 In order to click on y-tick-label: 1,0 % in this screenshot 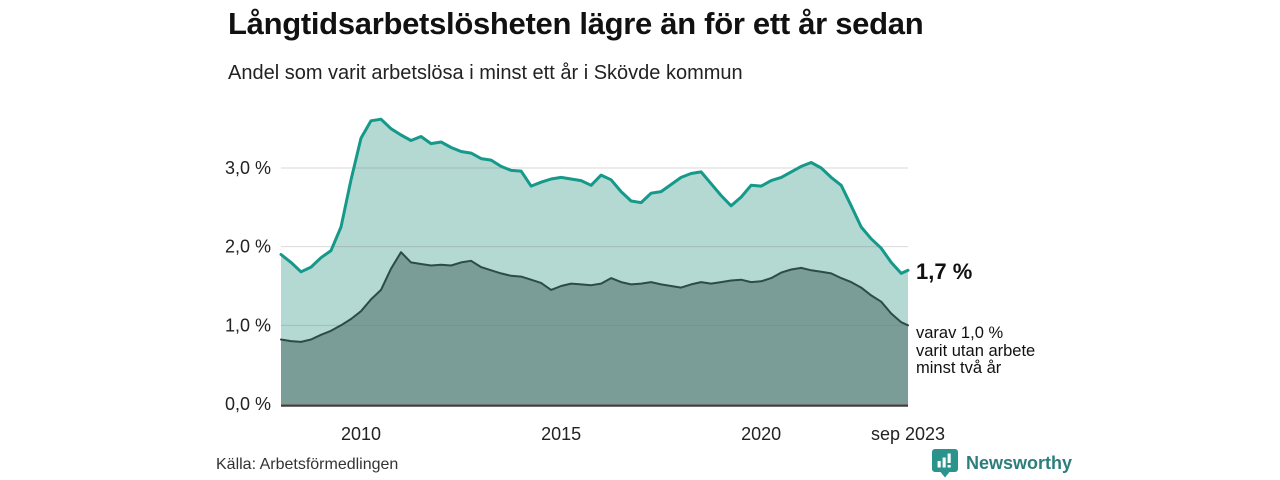, I will do `click(248, 325)`.